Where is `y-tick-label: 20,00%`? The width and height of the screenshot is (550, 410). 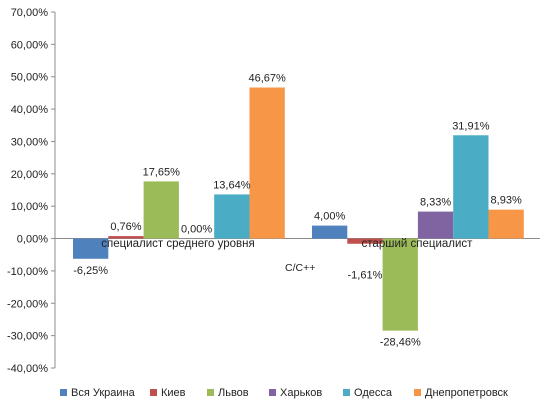
y-tick-label: 20,00% is located at coordinates (30, 175).